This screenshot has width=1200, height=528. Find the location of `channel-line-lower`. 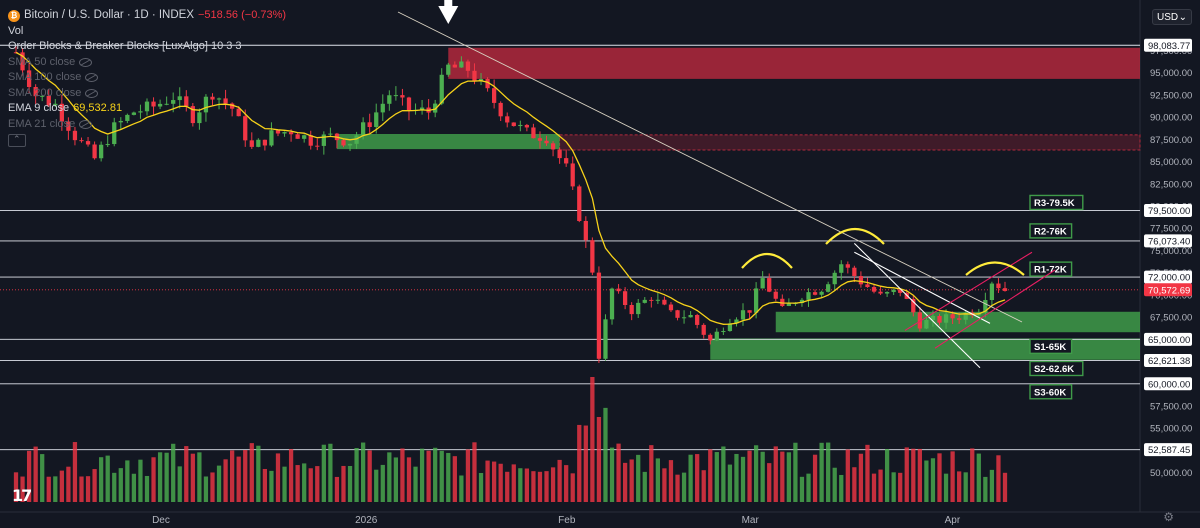

channel-line-lower is located at coordinates (917, 305).